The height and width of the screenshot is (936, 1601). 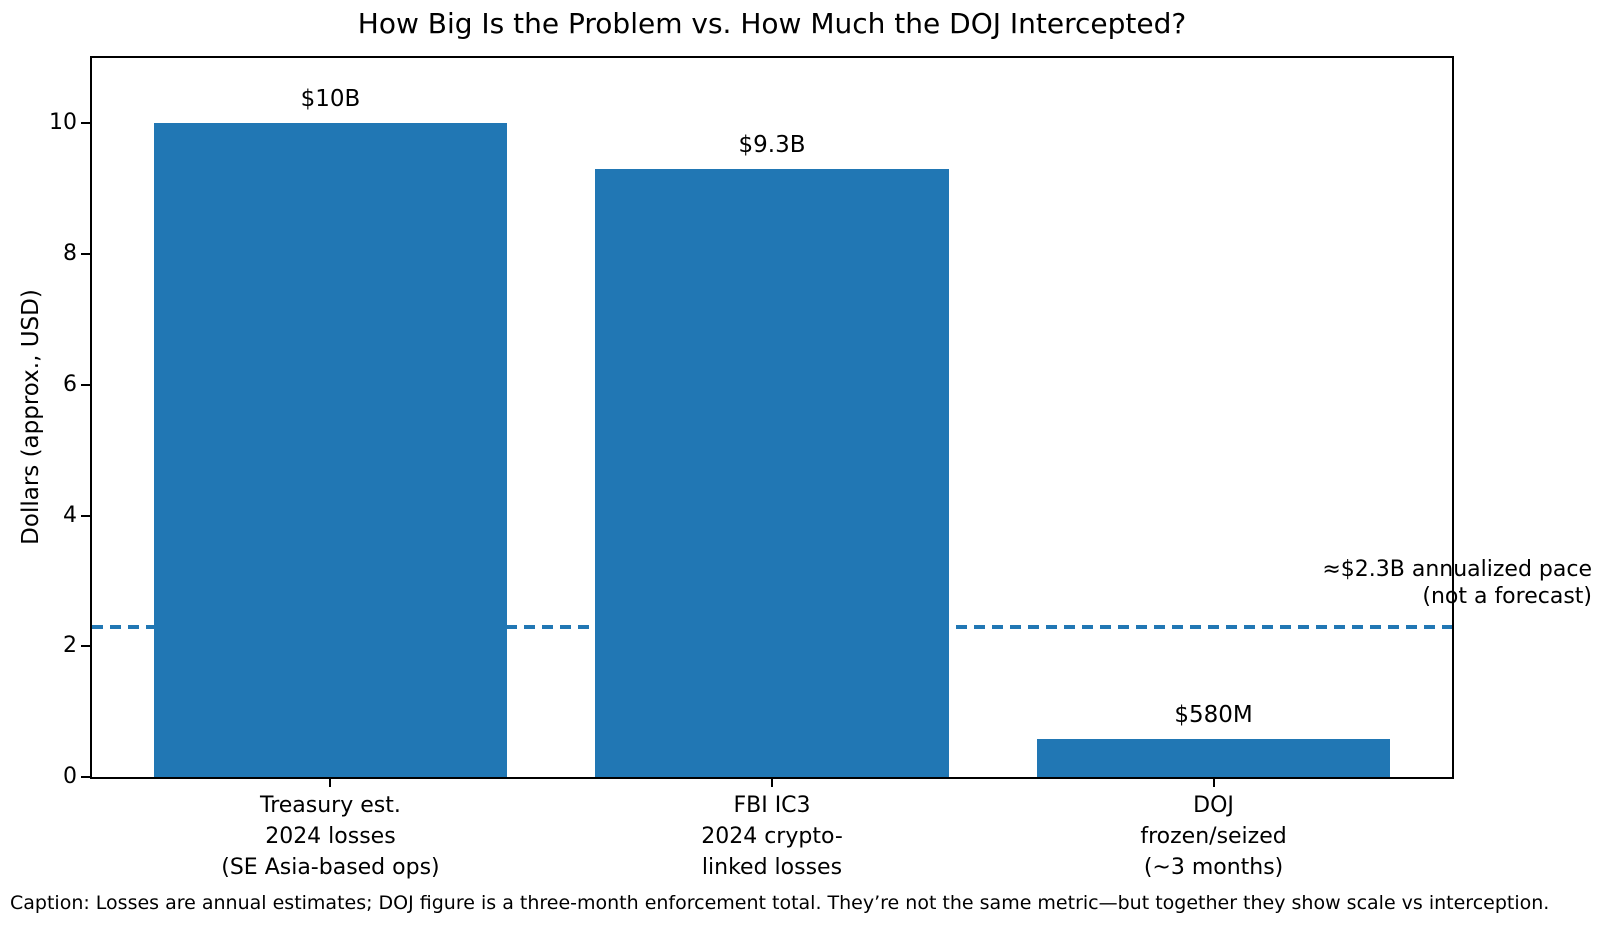 I want to click on x-tick-label-line: 2024 losses, so click(x=330, y=836).